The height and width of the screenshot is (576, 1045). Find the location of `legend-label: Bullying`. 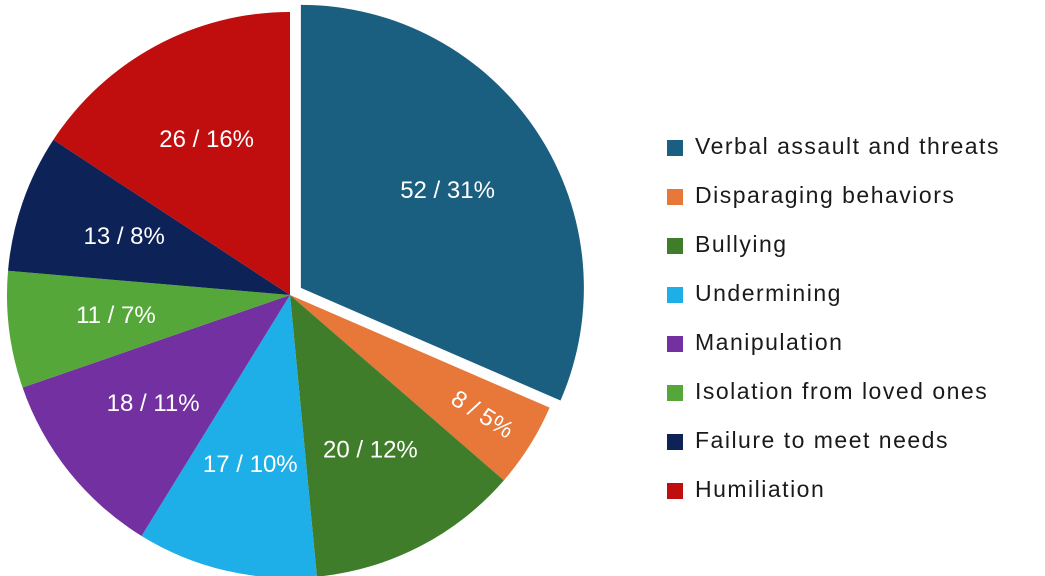

legend-label: Bullying is located at coordinates (741, 244).